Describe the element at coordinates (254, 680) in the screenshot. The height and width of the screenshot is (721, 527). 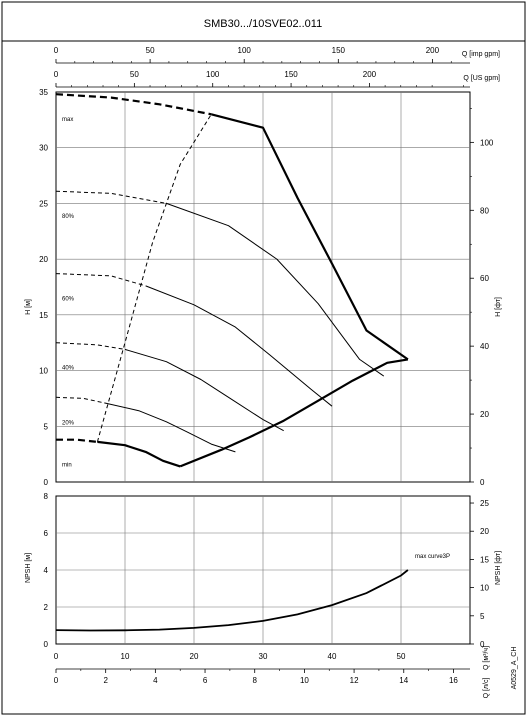
I see `bottom-ls-tick-label: 8` at that location.